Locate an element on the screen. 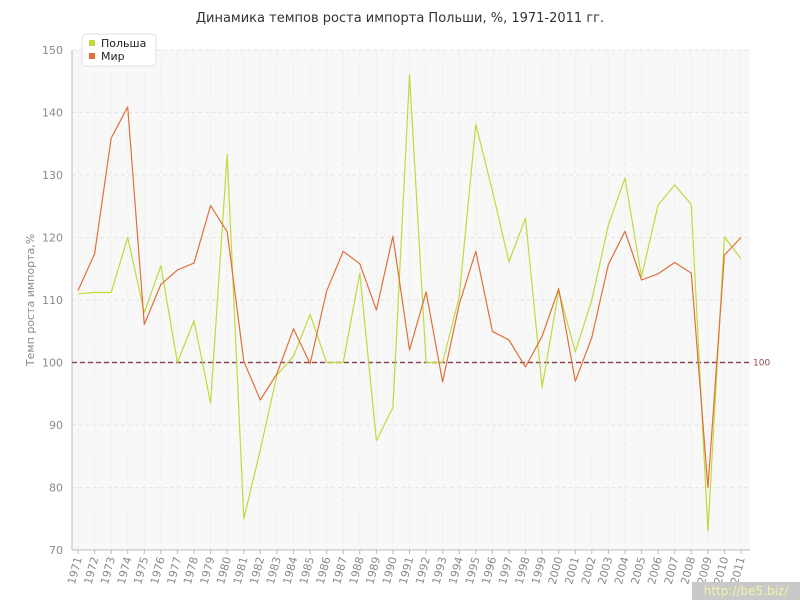 Image resolution: width=800 pixels, height=600 pixels. y-tick-label: 110 is located at coordinates (52, 300).